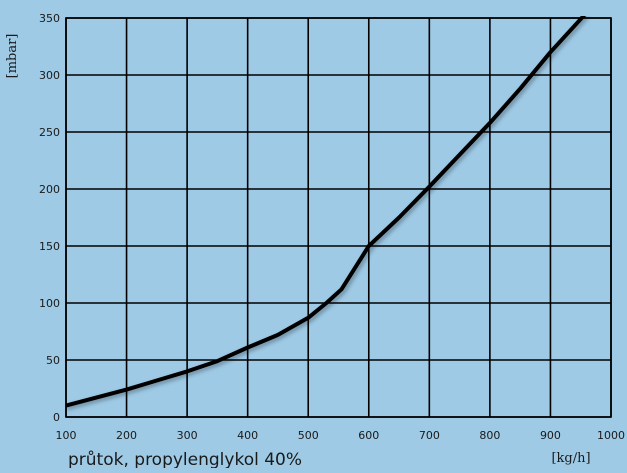 This screenshot has width=627, height=473. I want to click on y-tick-label: 200, so click(49, 189).